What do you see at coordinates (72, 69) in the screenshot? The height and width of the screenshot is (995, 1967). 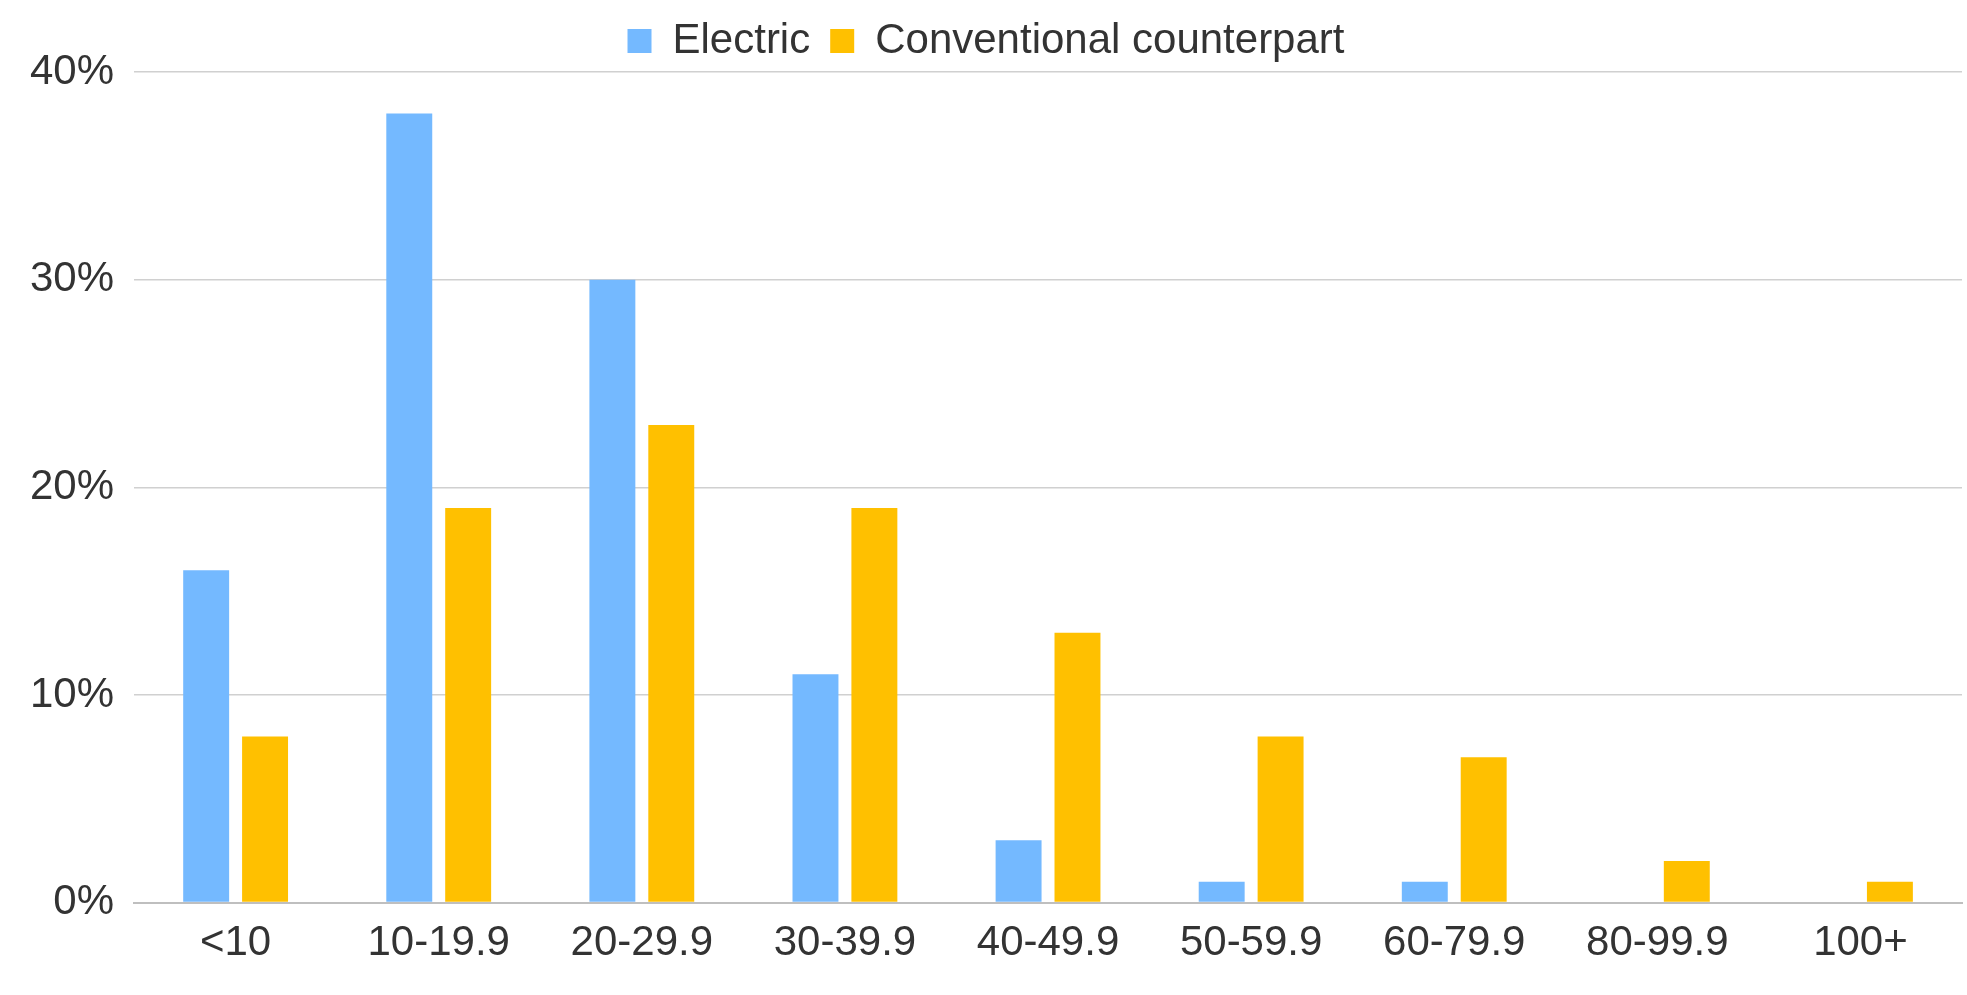 I see `y-tick-label: 40%` at bounding box center [72, 69].